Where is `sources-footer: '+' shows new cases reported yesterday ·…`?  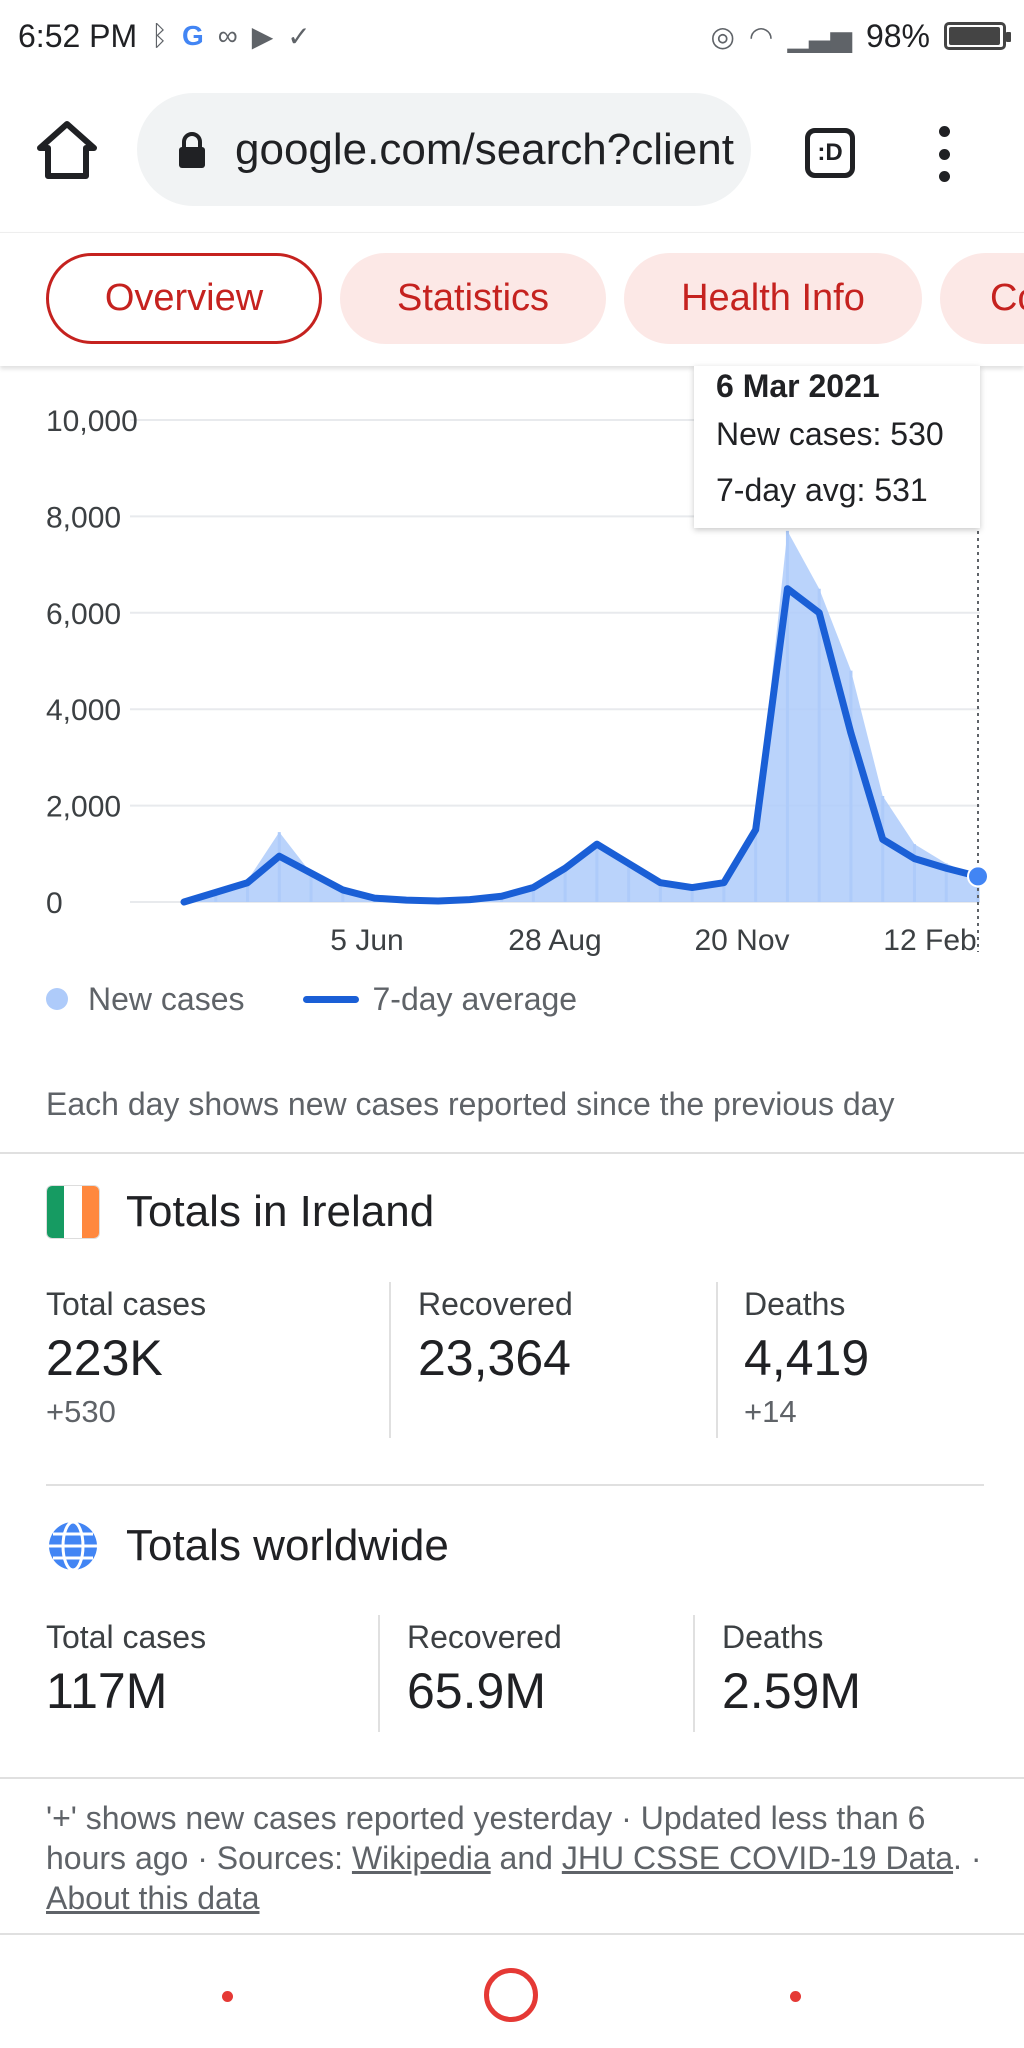 sources-footer: '+' shows new cases reported yesterday ·… is located at coordinates (516, 1858).